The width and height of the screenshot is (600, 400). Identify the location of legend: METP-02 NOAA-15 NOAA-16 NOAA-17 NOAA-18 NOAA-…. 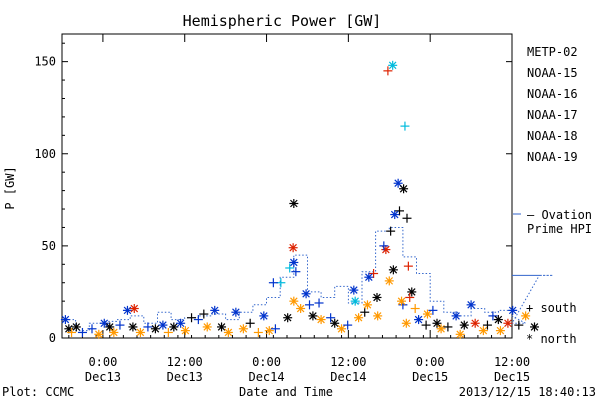
(552, 104).